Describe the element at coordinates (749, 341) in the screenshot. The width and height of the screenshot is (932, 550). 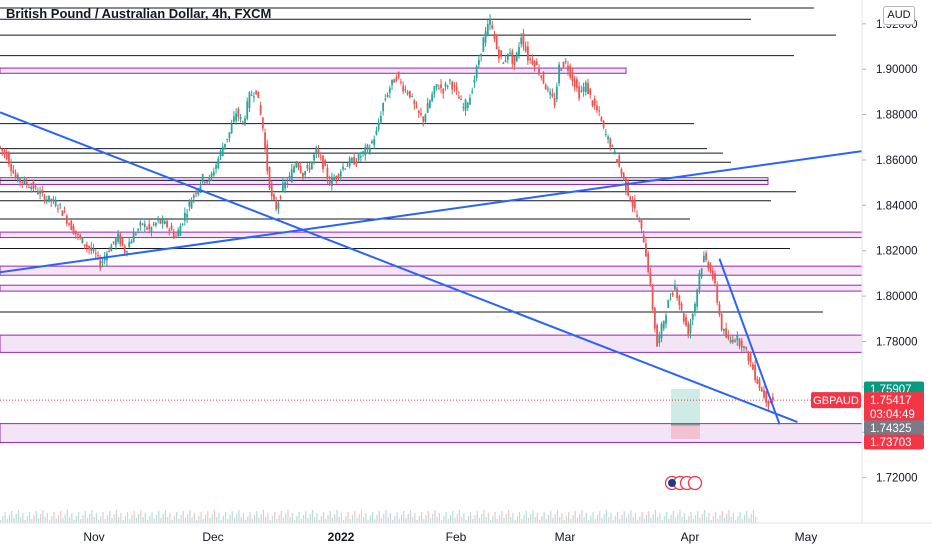
I see `trendline` at that location.